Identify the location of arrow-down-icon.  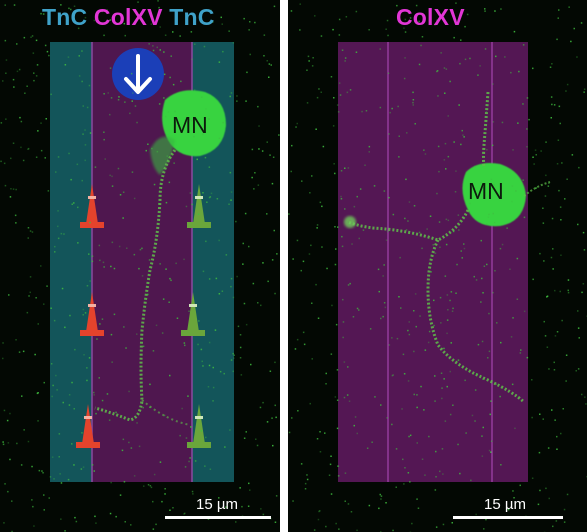
(138, 74).